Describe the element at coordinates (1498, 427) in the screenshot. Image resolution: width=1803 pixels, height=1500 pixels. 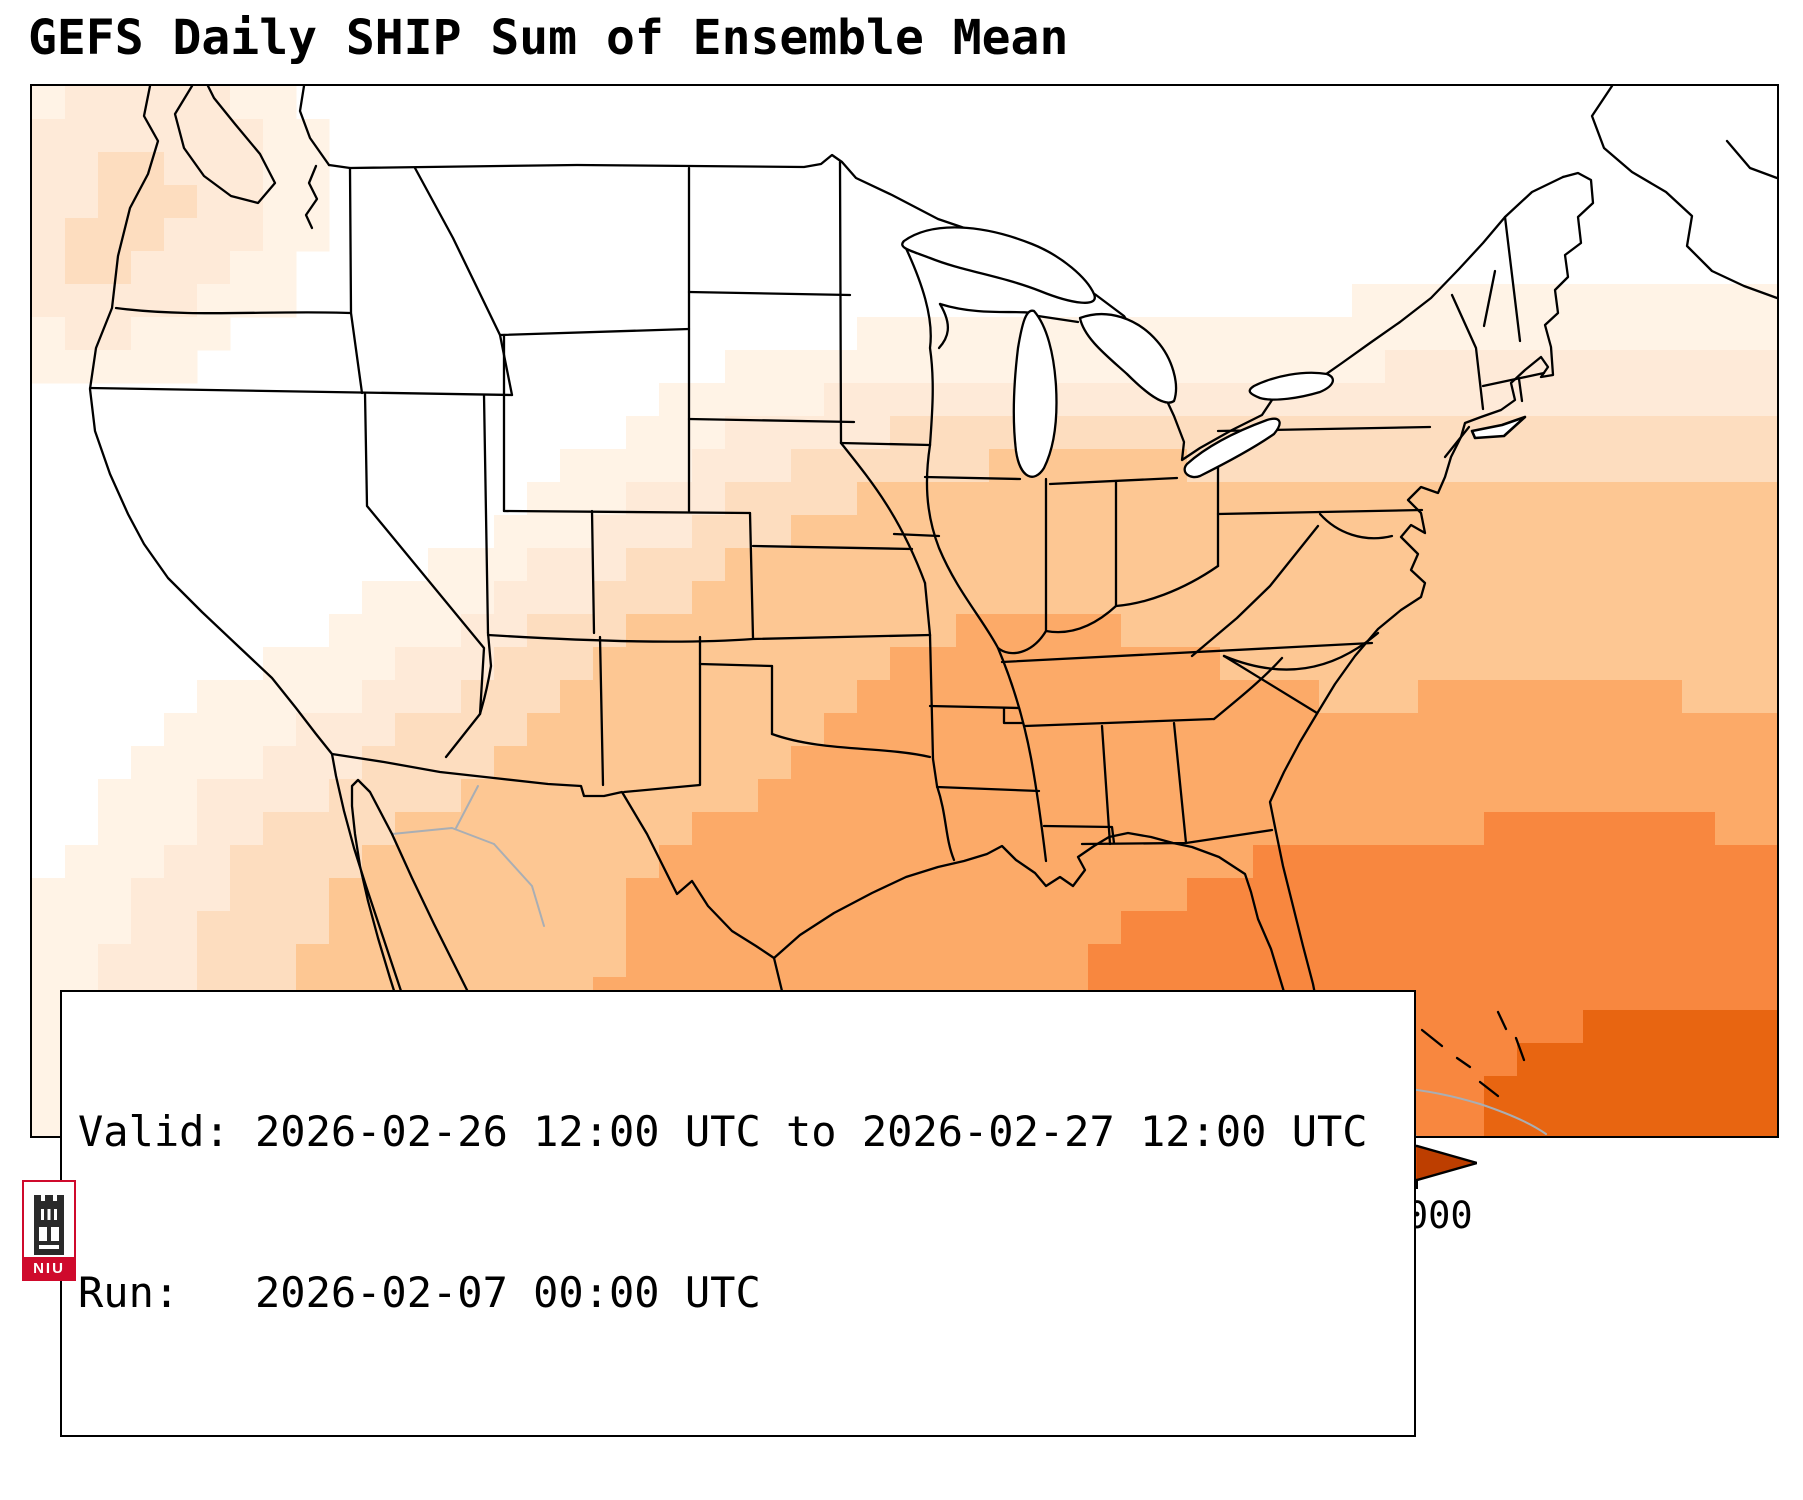
I see `islands-layer` at that location.